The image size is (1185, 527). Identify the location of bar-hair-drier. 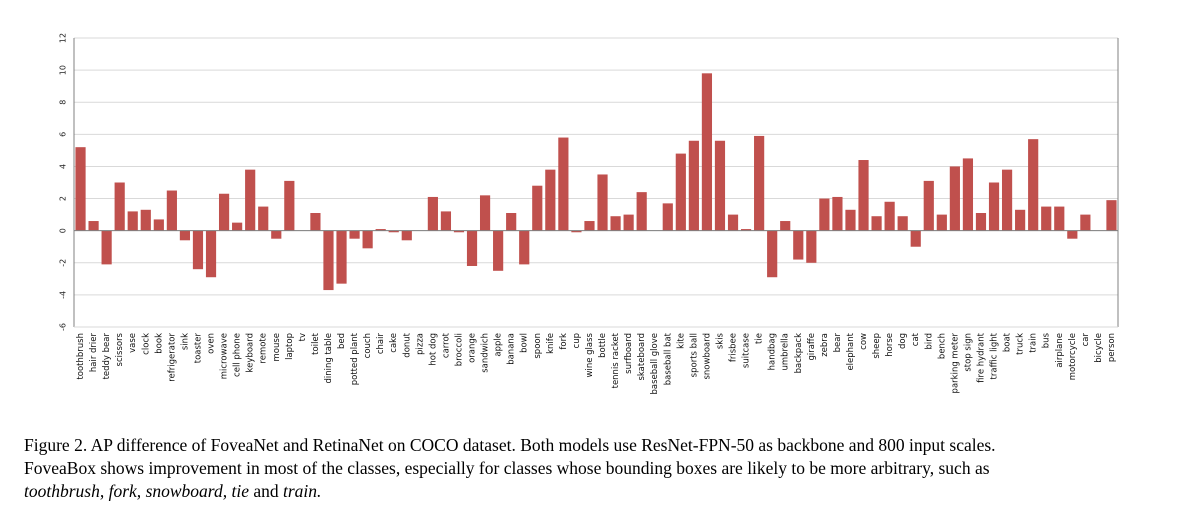
(93, 226).